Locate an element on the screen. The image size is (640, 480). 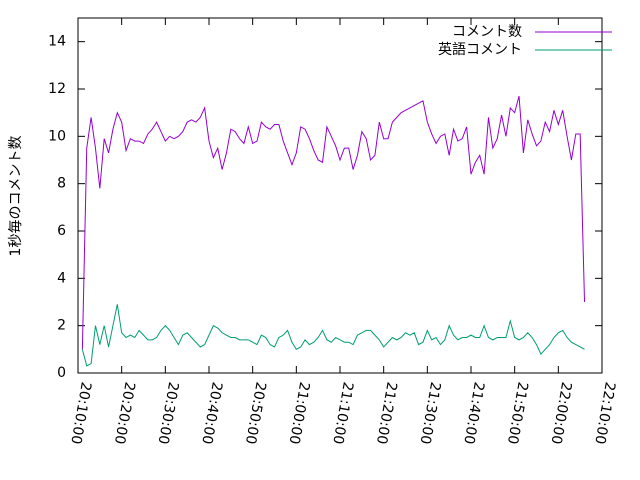
x-tick-label: 22:10:00 is located at coordinates (604, 413).